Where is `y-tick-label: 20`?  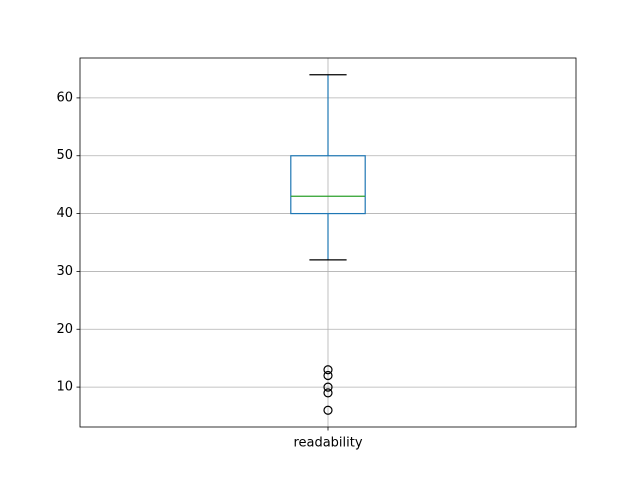
y-tick-label: 20 is located at coordinates (64, 329).